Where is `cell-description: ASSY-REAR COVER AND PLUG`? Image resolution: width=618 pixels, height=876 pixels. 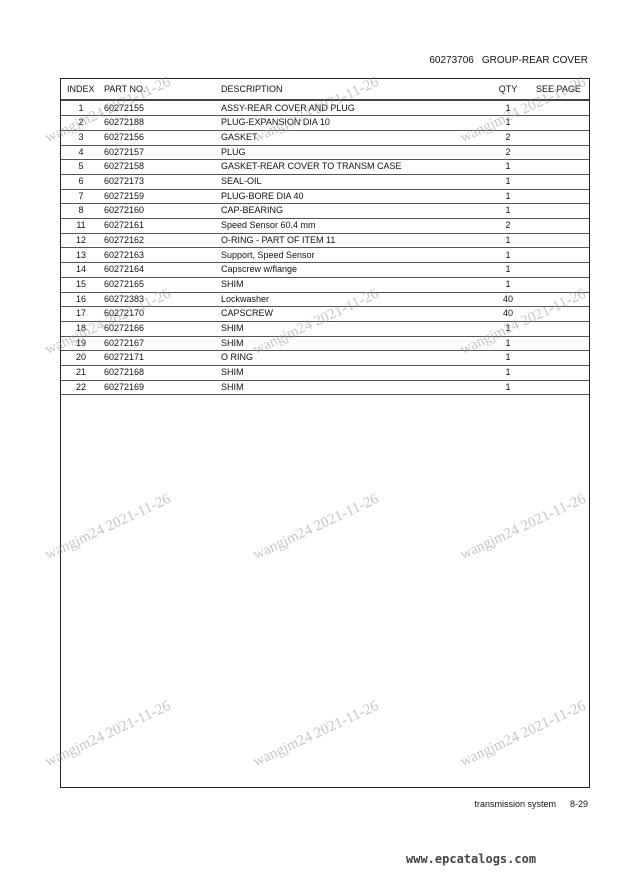 cell-description: ASSY-REAR COVER AND PLUG is located at coordinates (288, 107).